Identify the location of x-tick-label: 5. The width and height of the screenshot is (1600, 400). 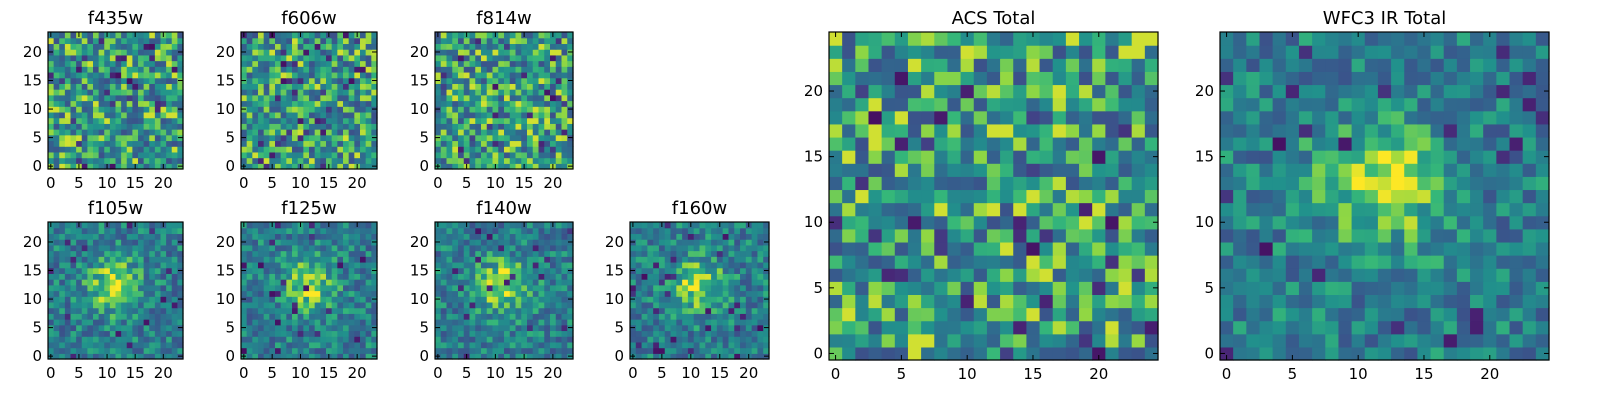
(467, 183).